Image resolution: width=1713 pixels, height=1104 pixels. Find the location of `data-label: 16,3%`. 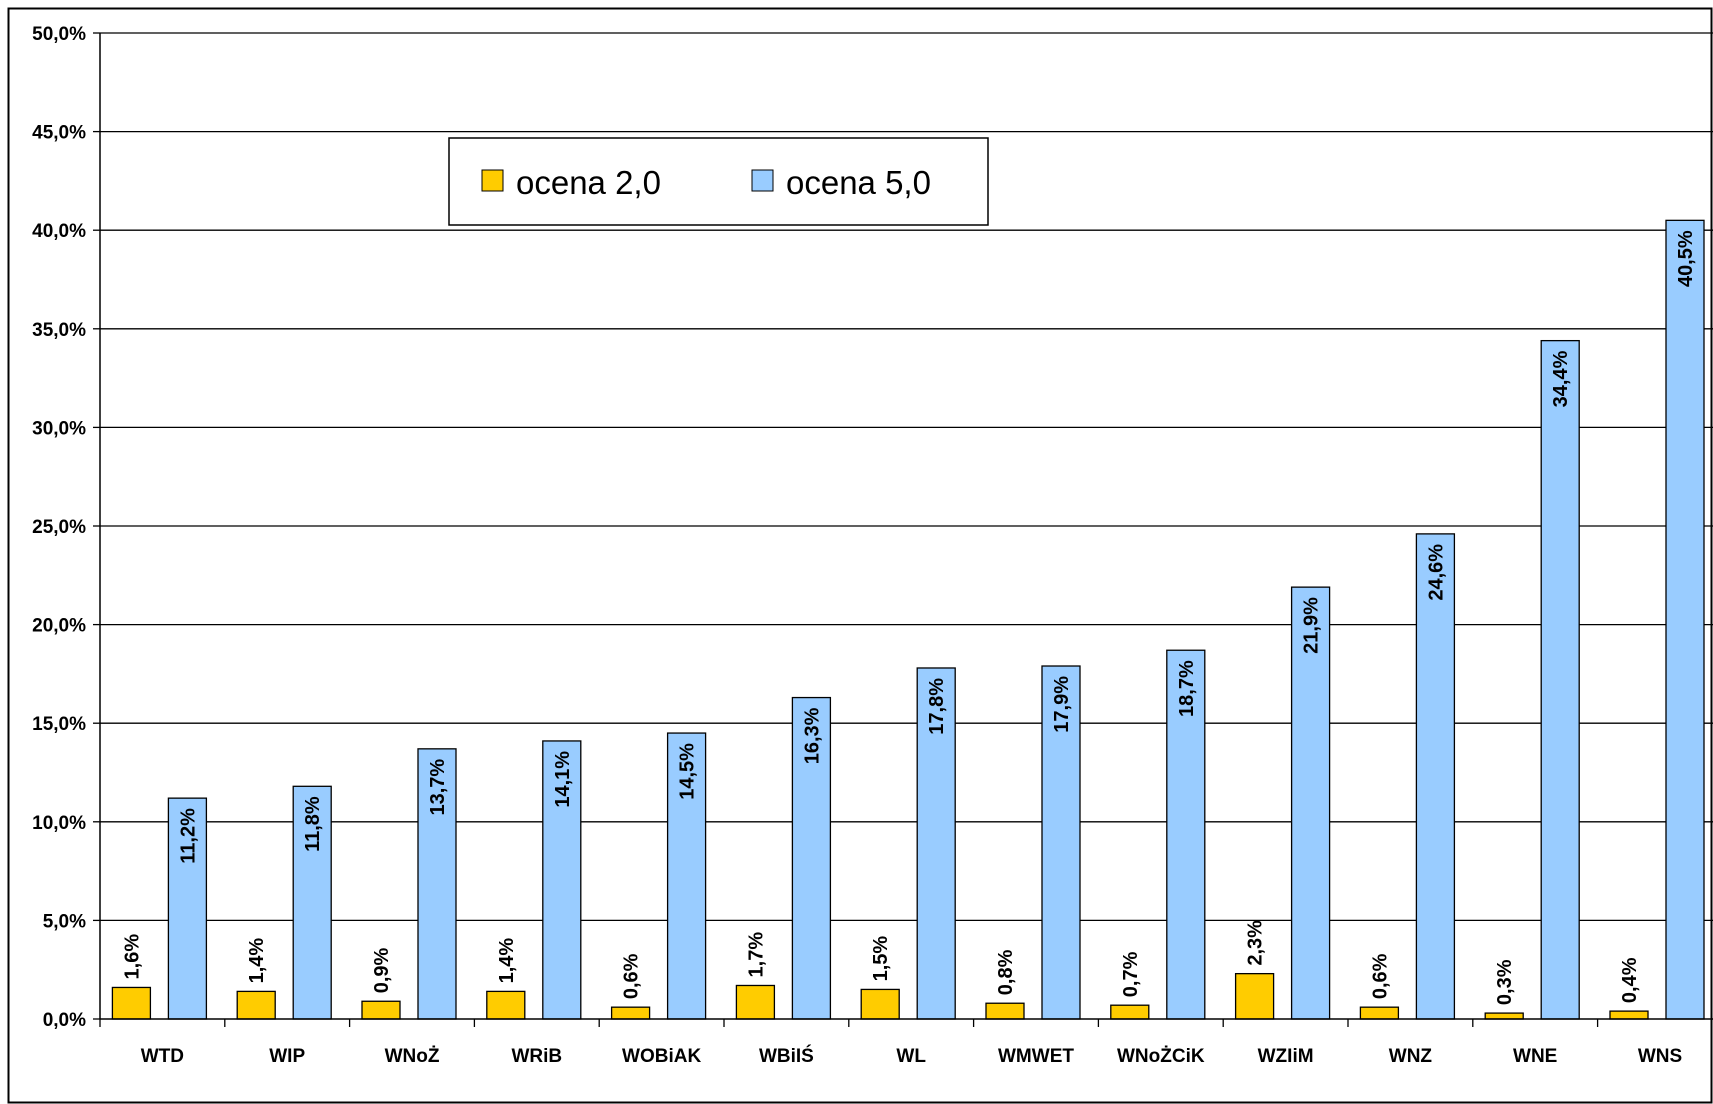

data-label: 16,3% is located at coordinates (812, 735).